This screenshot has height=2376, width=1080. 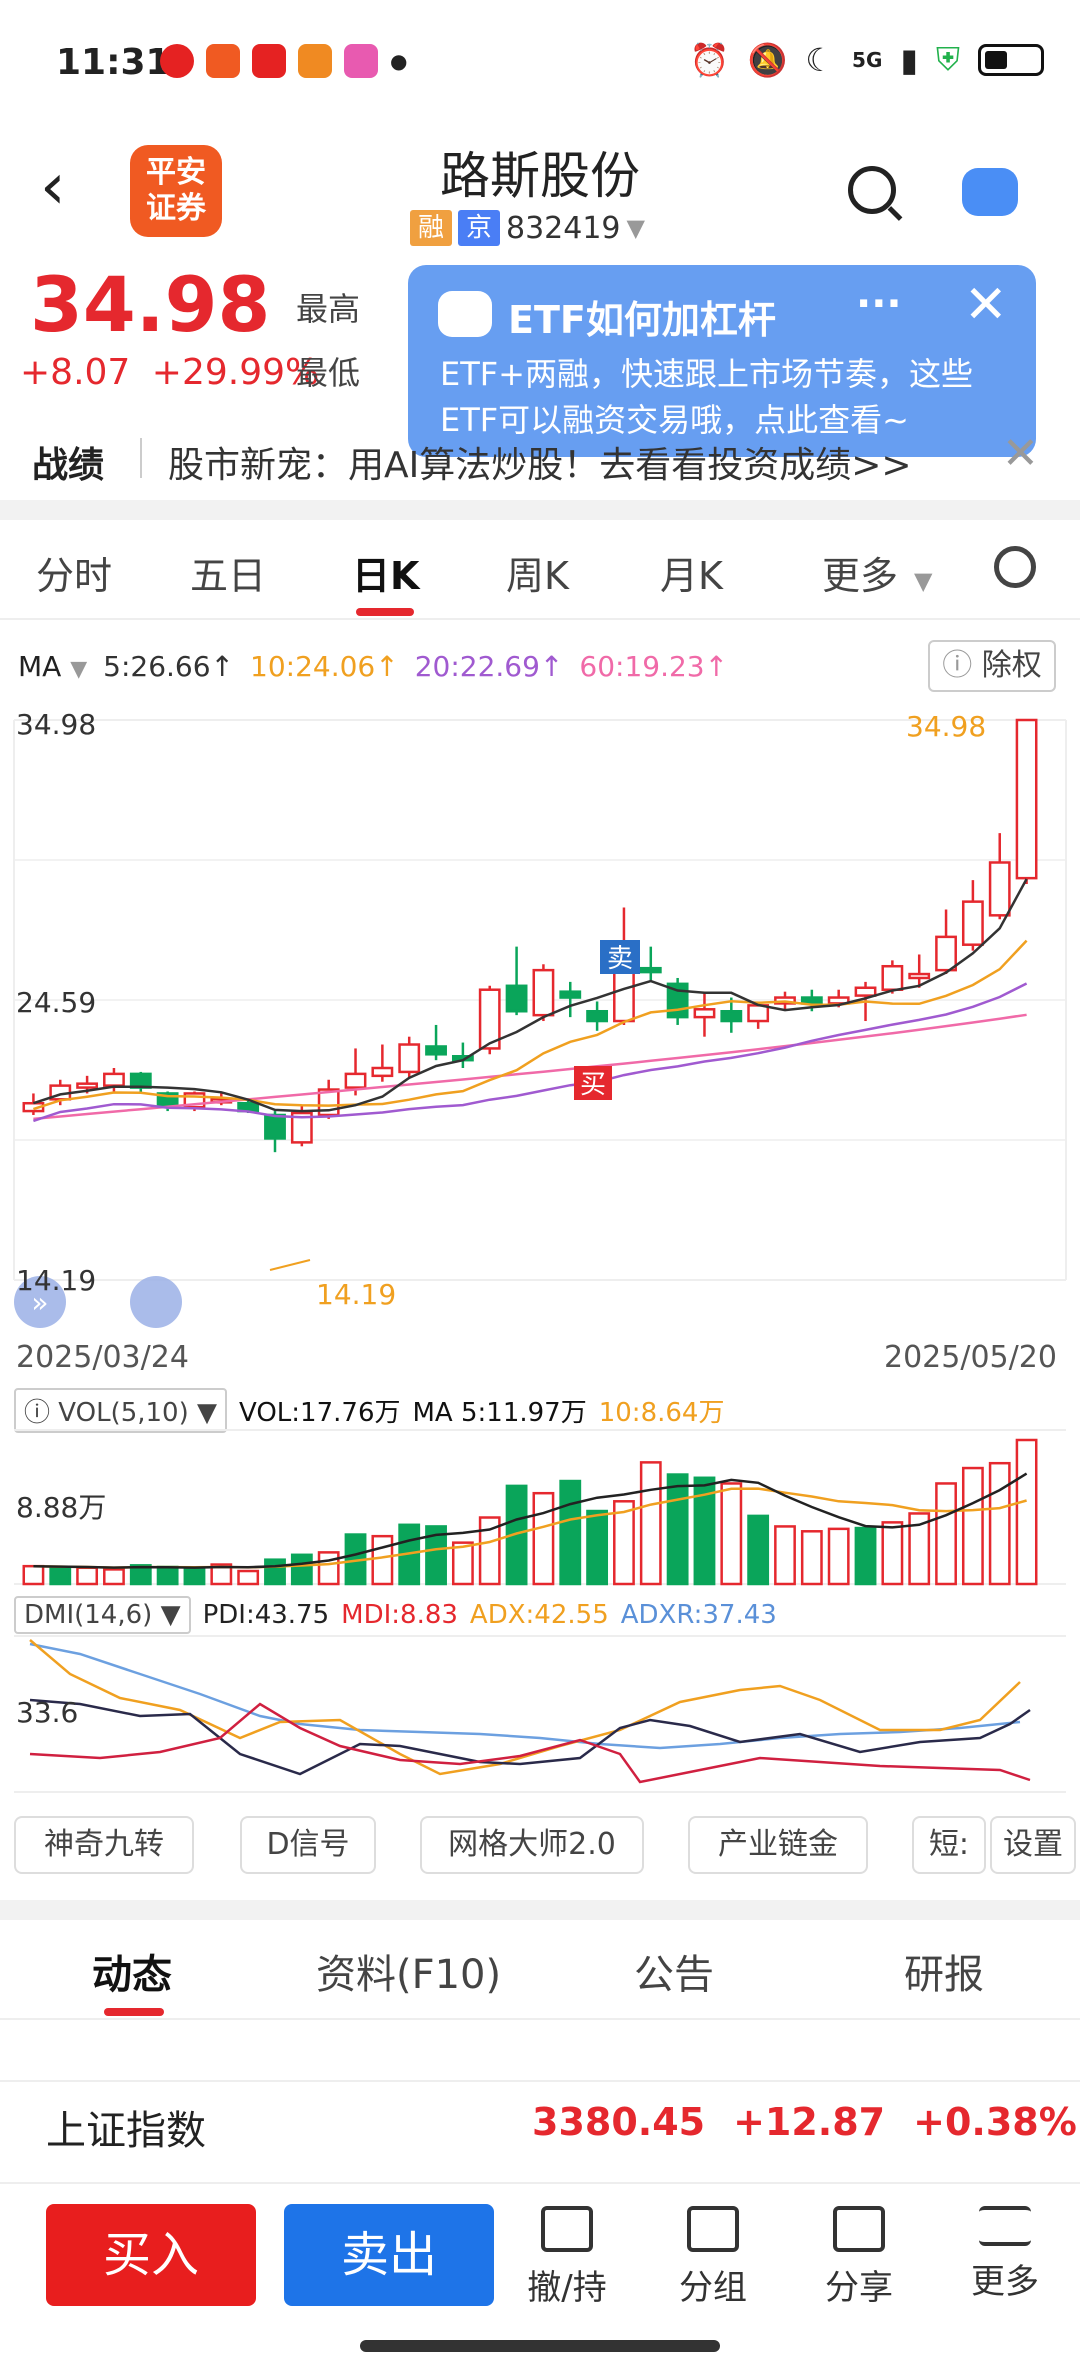 I want to click on index-values: 3380.45 +12.87 +0.38% ▲, so click(x=806, y=2122).